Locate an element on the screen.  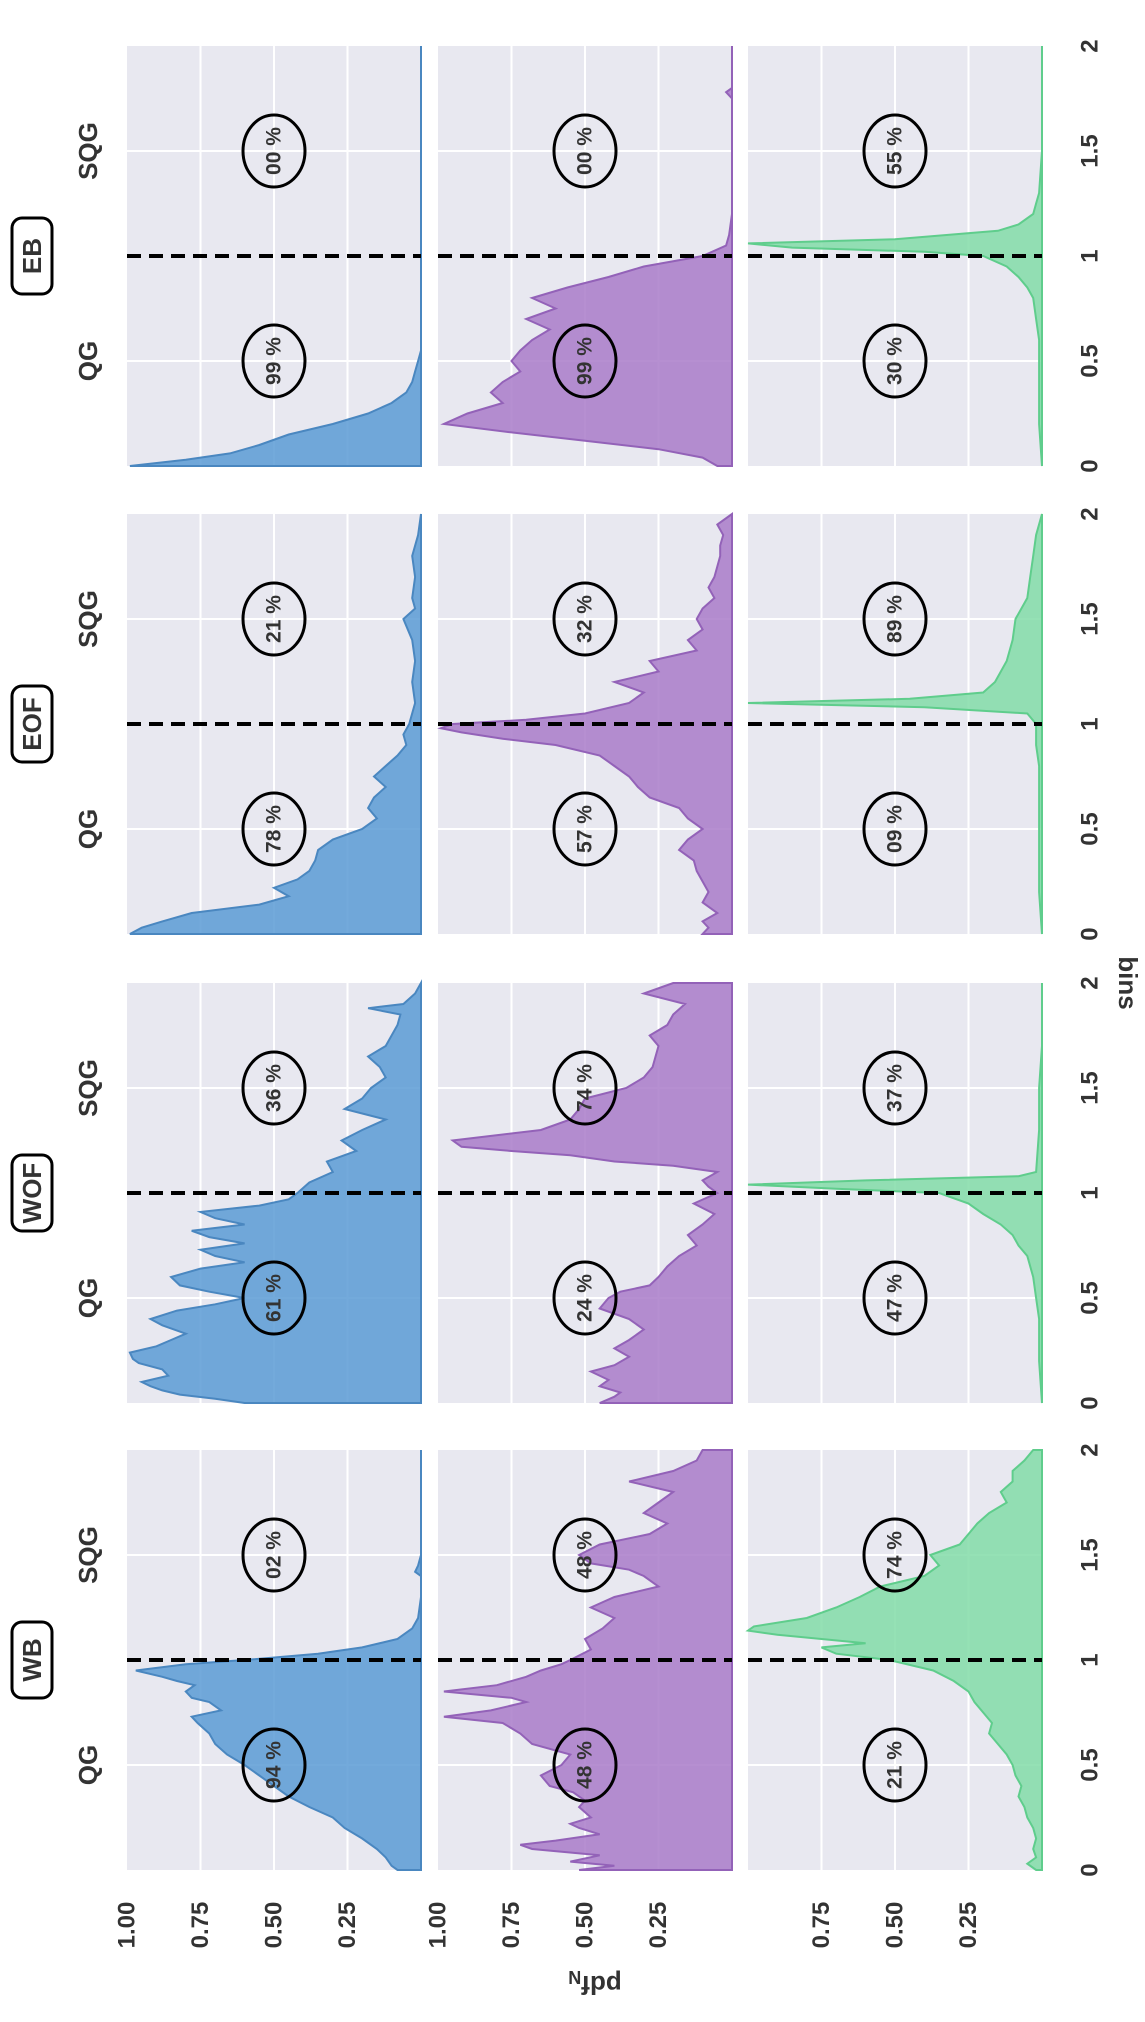
sqg-percent-label: 89 % is located at coordinates (895, 619).